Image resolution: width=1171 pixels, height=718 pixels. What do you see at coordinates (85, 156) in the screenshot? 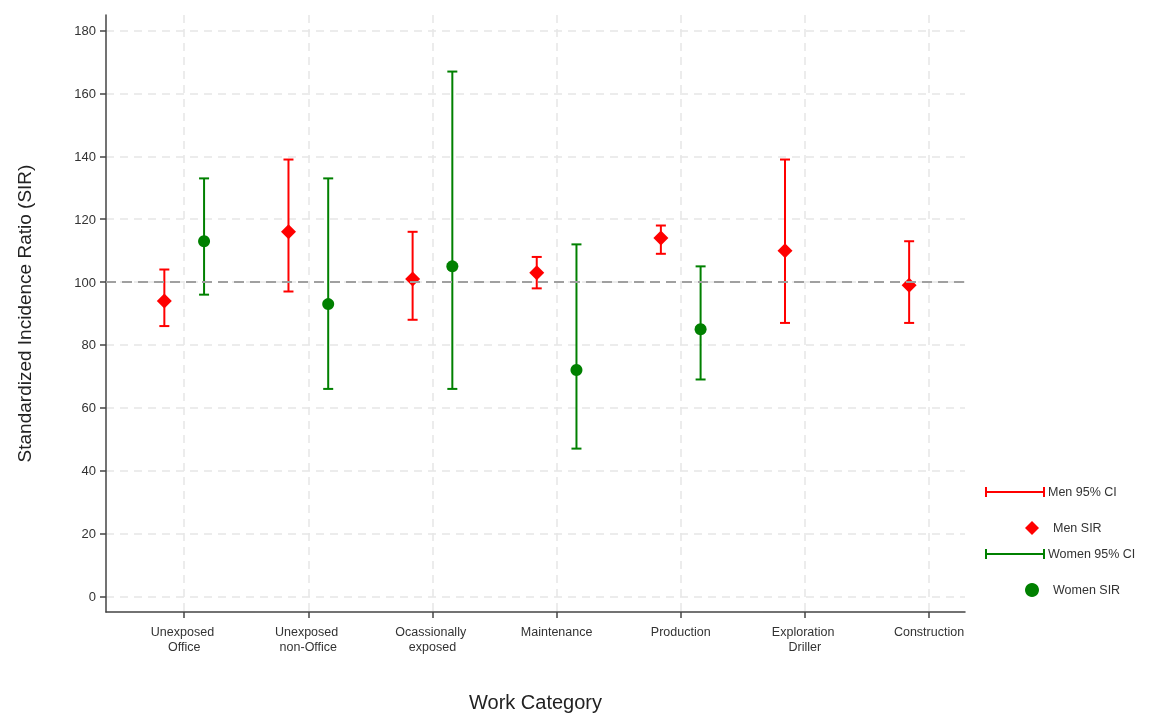
I see `y-tick-label: 140` at bounding box center [85, 156].